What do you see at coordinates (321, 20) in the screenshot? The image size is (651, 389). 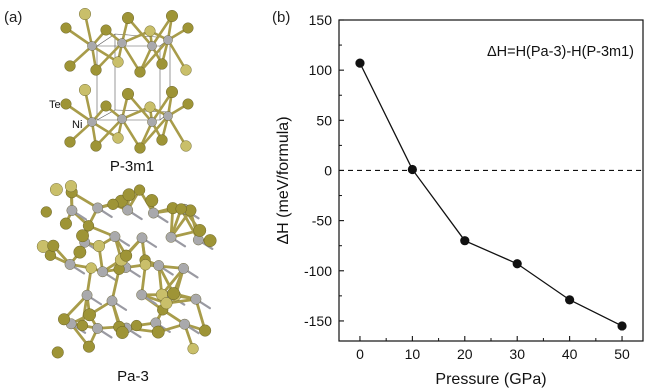 I see `y-tick-label: 150` at bounding box center [321, 20].